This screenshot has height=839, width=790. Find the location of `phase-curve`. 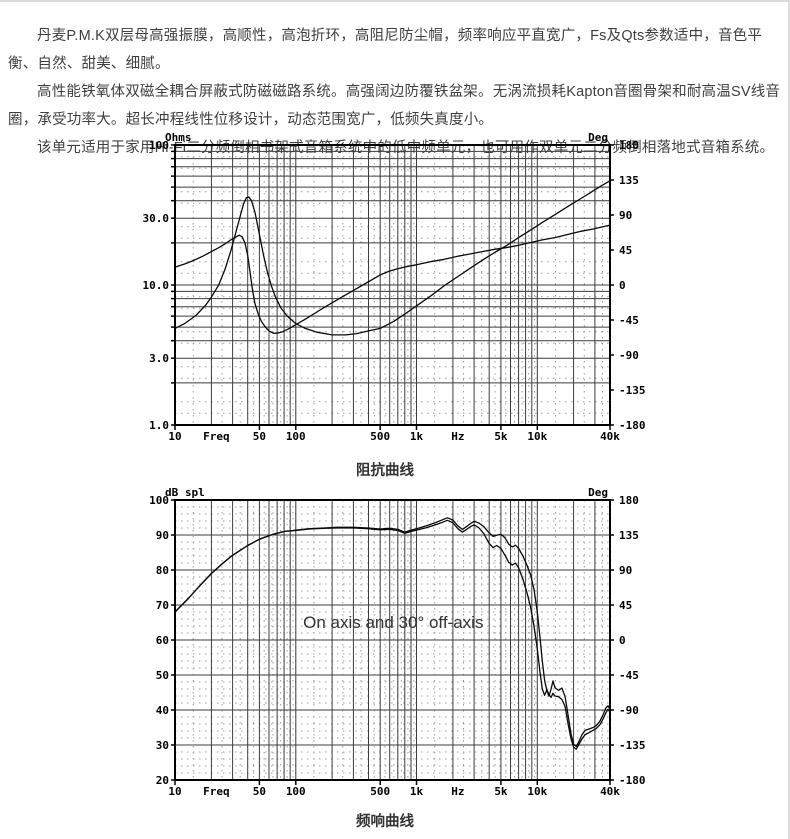

phase-curve is located at coordinates (392, 279).